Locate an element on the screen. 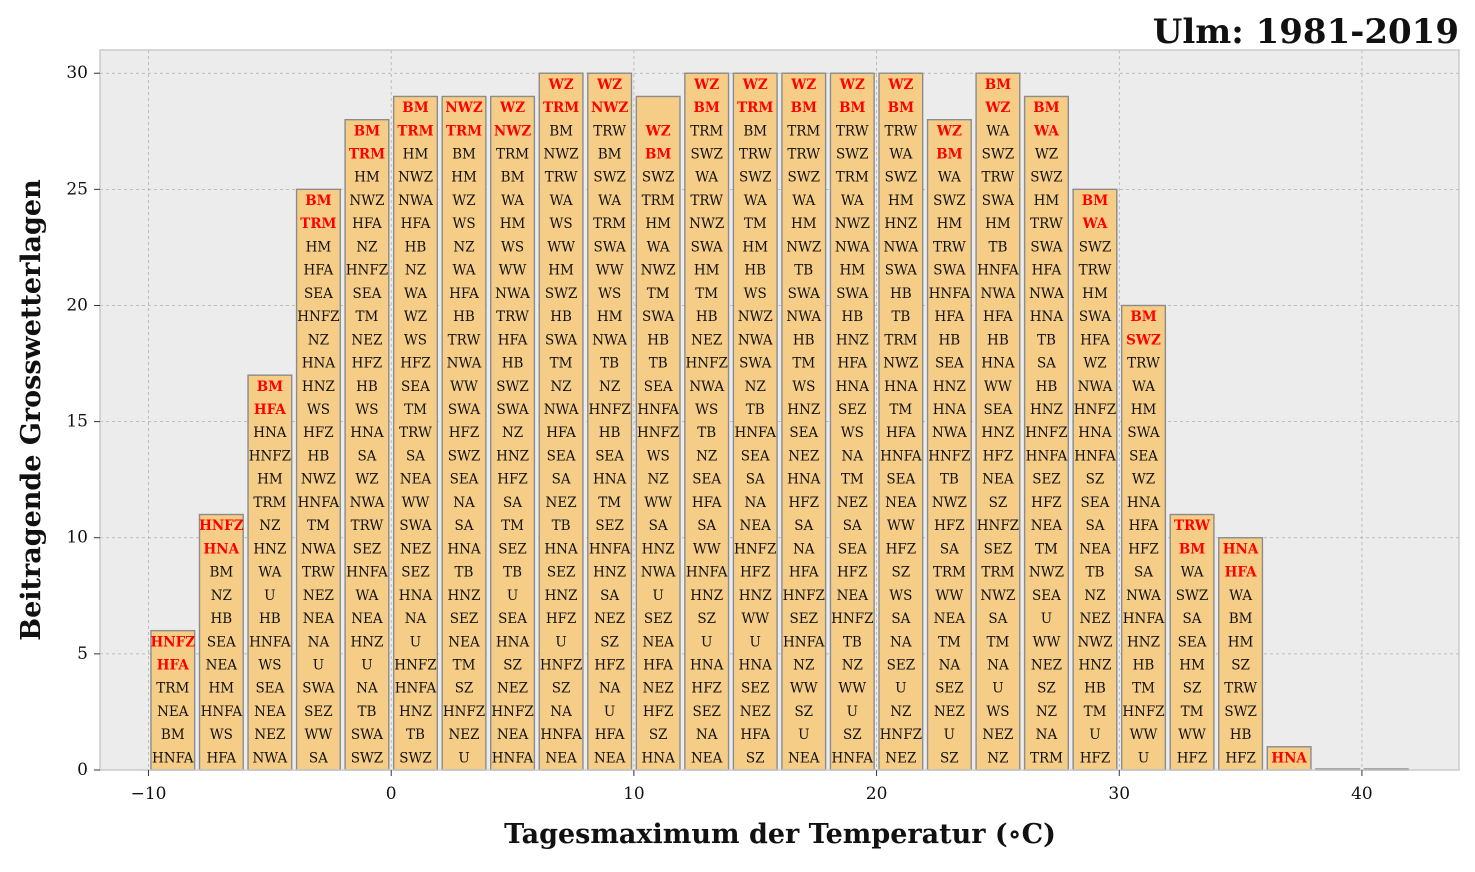 This screenshot has width=1475, height=872. x-tick-label: 40 is located at coordinates (1362, 794).